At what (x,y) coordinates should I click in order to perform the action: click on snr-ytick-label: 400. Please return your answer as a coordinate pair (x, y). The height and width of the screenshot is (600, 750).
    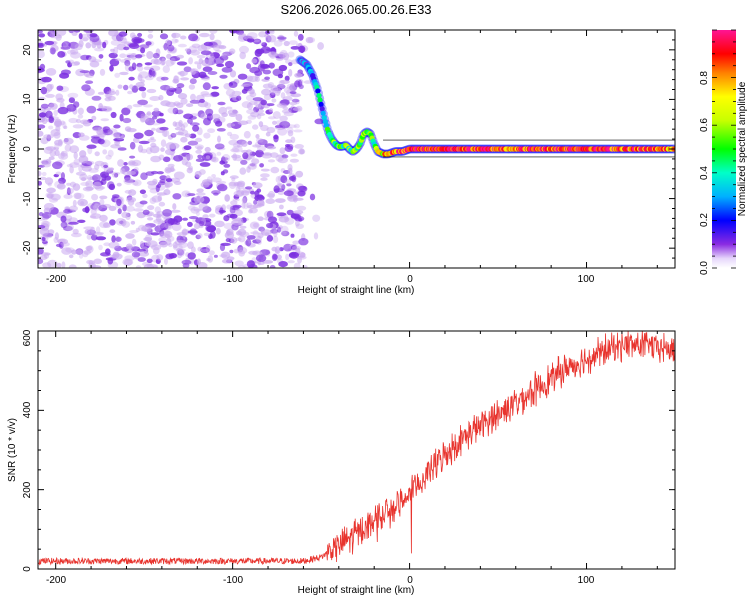
    Looking at the image, I should click on (27, 409).